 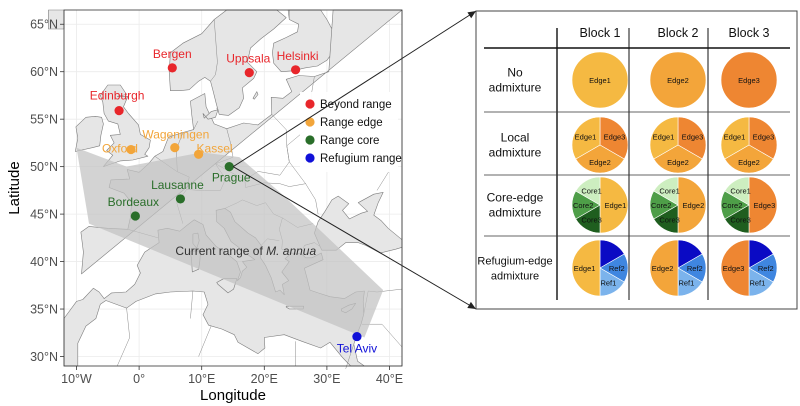 What do you see at coordinates (344, 123) in the screenshot?
I see `legend-item-range-edge: Range edge` at bounding box center [344, 123].